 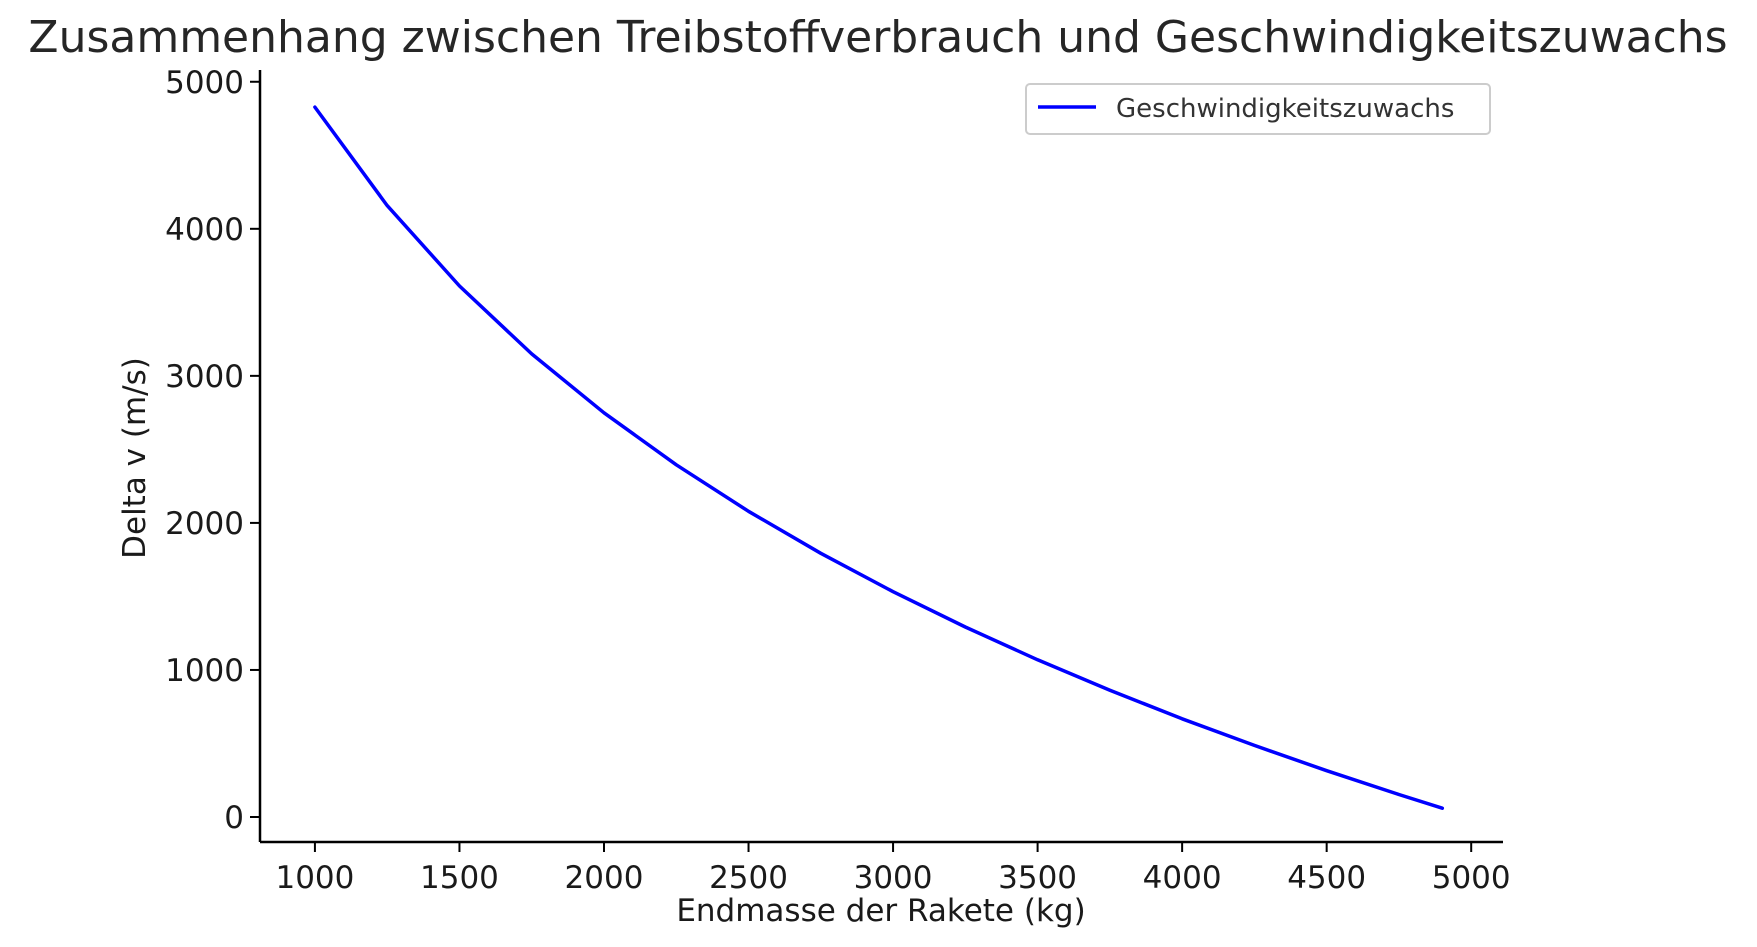 What do you see at coordinates (314, 878) in the screenshot?
I see `x-tick-label-1000: 1000` at bounding box center [314, 878].